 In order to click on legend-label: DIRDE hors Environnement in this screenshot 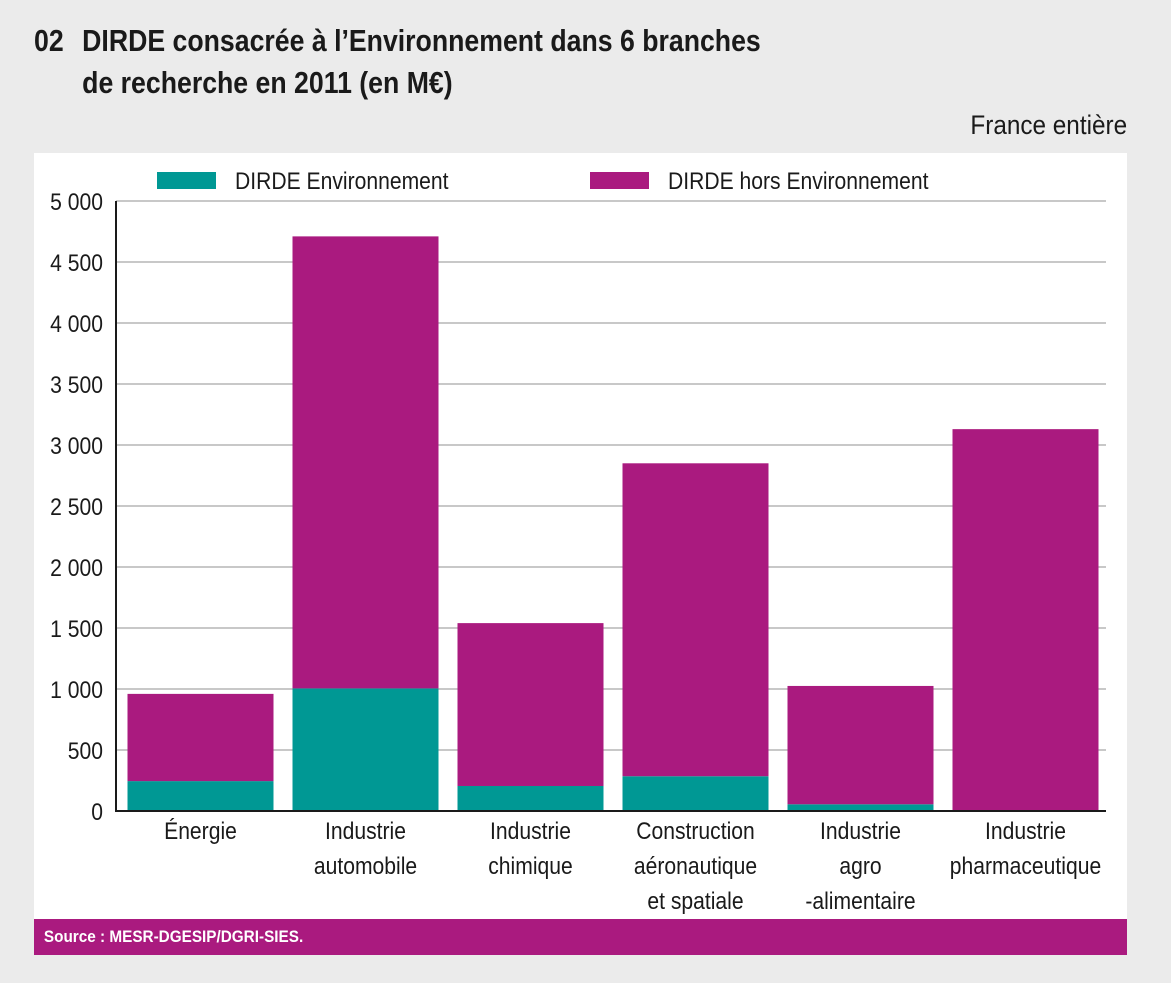, I will do `click(798, 181)`.